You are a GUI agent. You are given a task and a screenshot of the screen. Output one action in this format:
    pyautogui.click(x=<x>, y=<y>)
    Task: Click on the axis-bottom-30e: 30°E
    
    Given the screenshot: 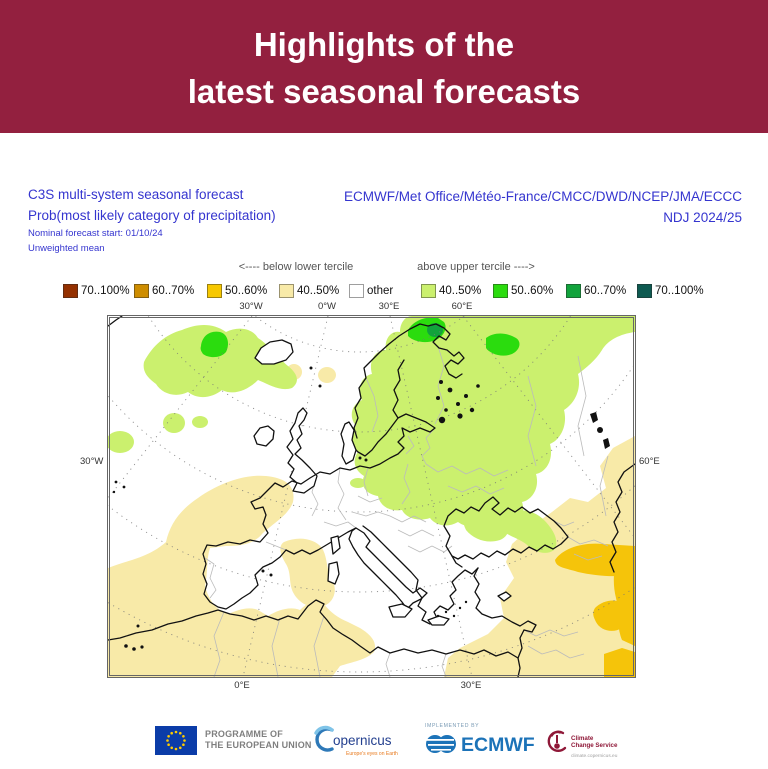 What is the action you would take?
    pyautogui.click(x=471, y=685)
    